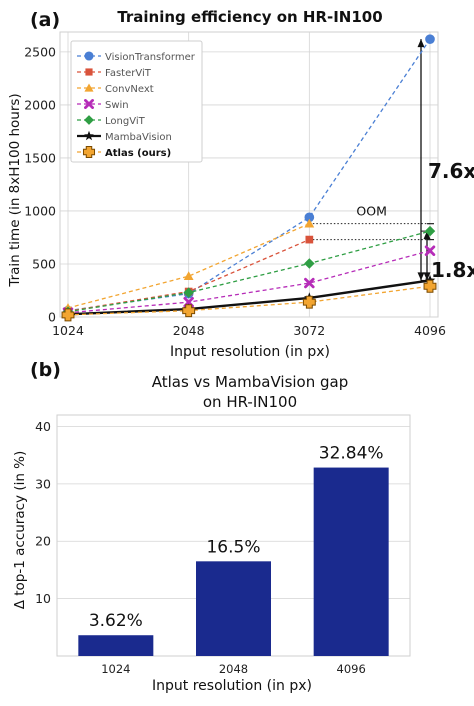  What do you see at coordinates (128, 73) in the screenshot?
I see `legend-fastervit-label: FasterViT` at bounding box center [128, 73].